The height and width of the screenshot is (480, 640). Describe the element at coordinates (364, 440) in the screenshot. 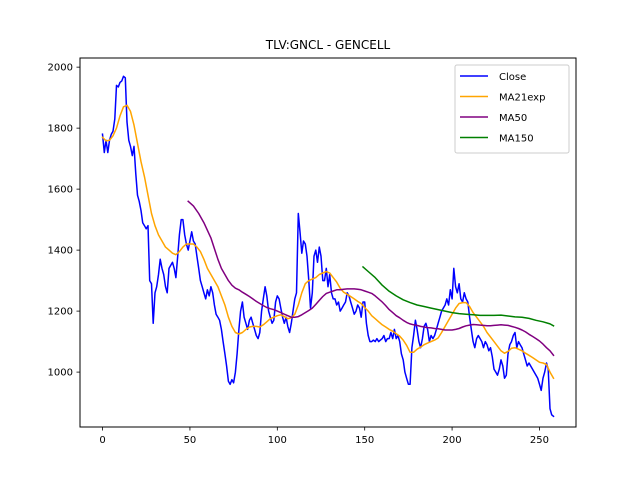

I see `x-tick-label: 150` at that location.